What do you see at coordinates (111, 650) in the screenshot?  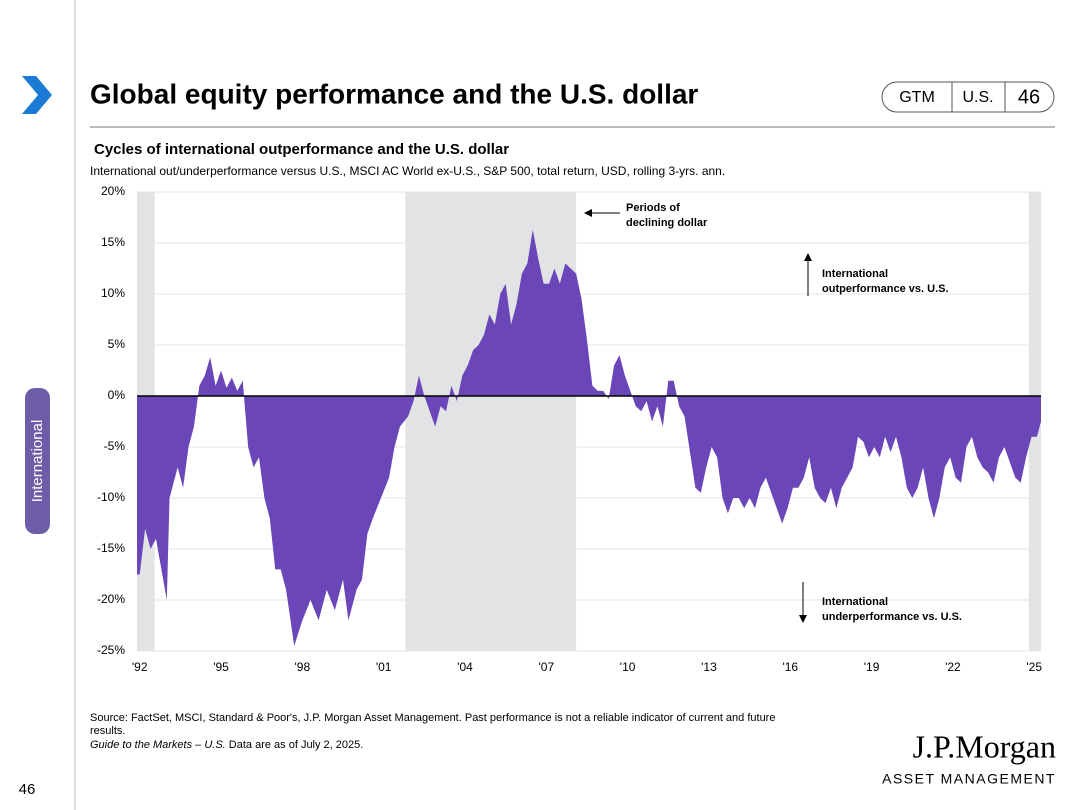 I see `y-tick-label: -25%` at bounding box center [111, 650].